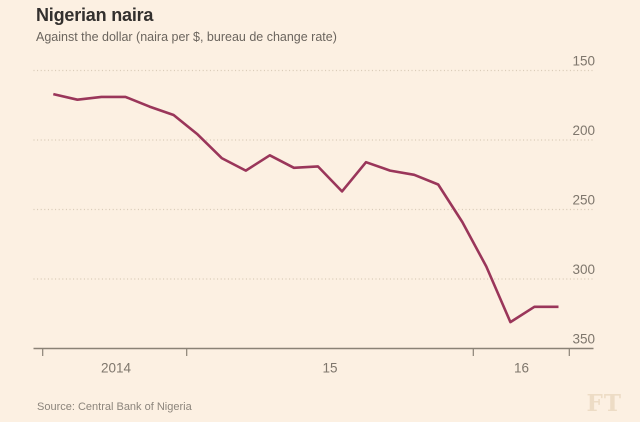  I want to click on chart-title: Nigerian naira, so click(95, 15).